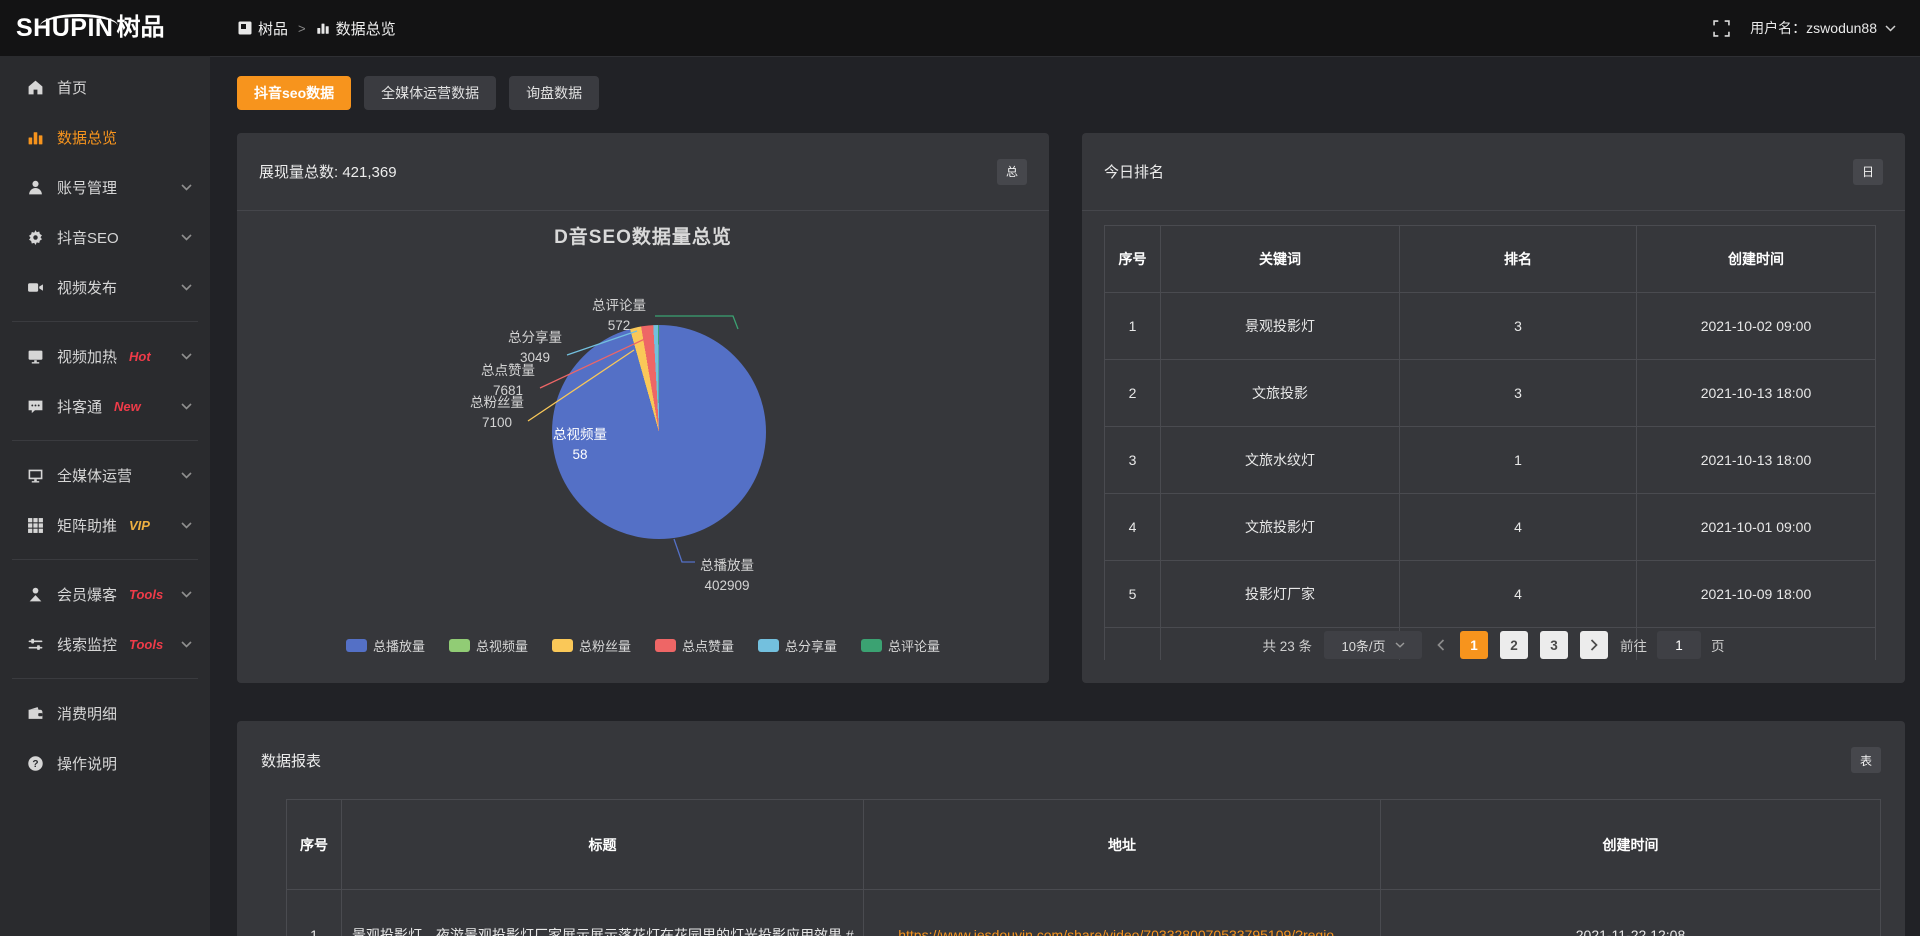  I want to click on fullscreen-button, so click(1721, 28).